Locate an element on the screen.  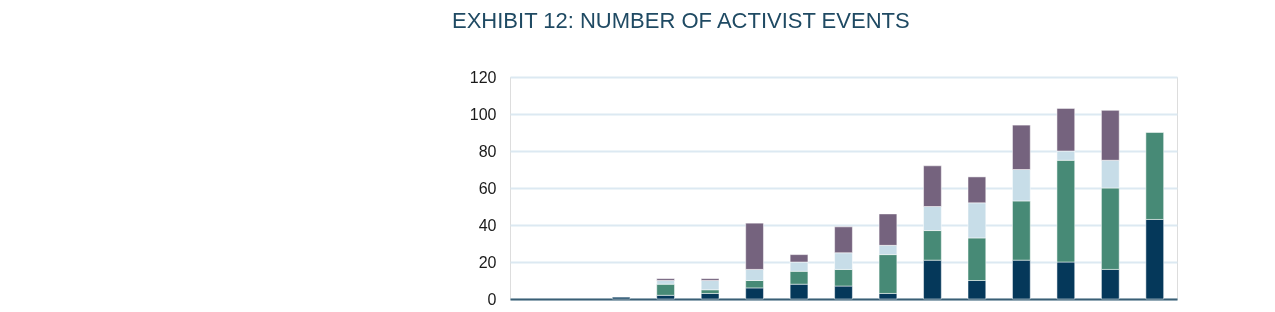
y-tick-label: 100 is located at coordinates (483, 114).